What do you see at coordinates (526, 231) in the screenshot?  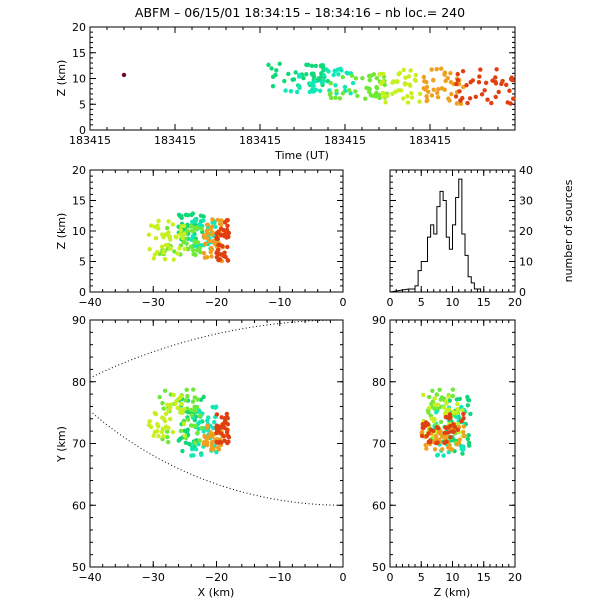 I see `altitude-histogram-ytick-label: 20` at bounding box center [526, 231].